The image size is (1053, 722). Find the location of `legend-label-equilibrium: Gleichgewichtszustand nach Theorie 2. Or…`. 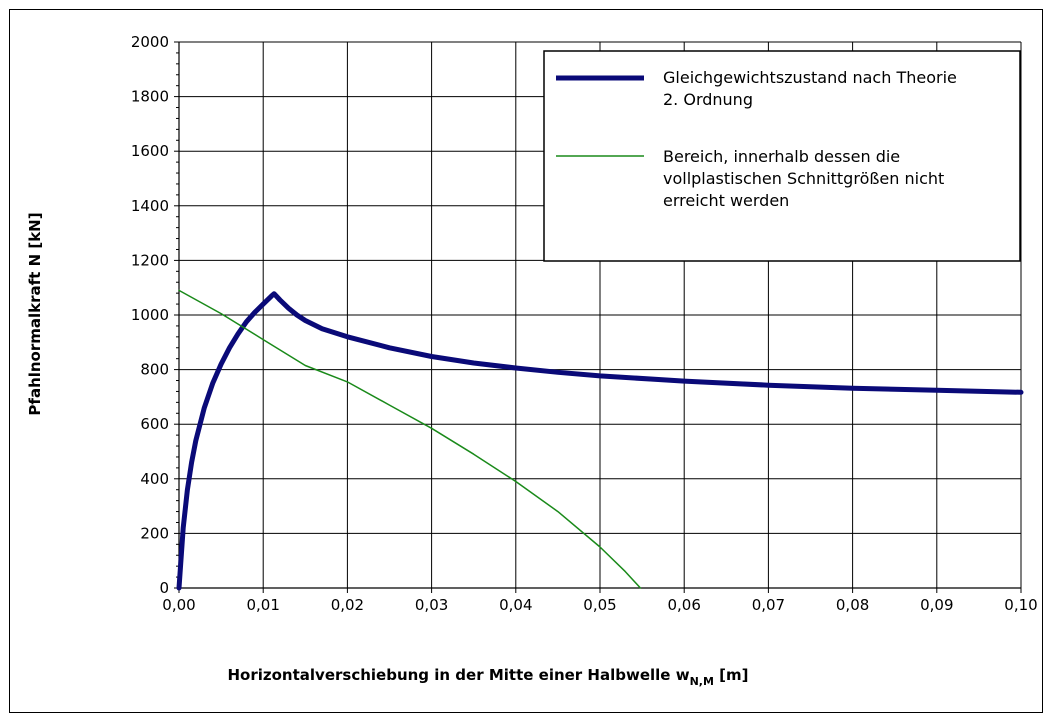

legend-label-equilibrium: Gleichgewichtszustand nach Theorie 2. Or… is located at coordinates (812, 88).